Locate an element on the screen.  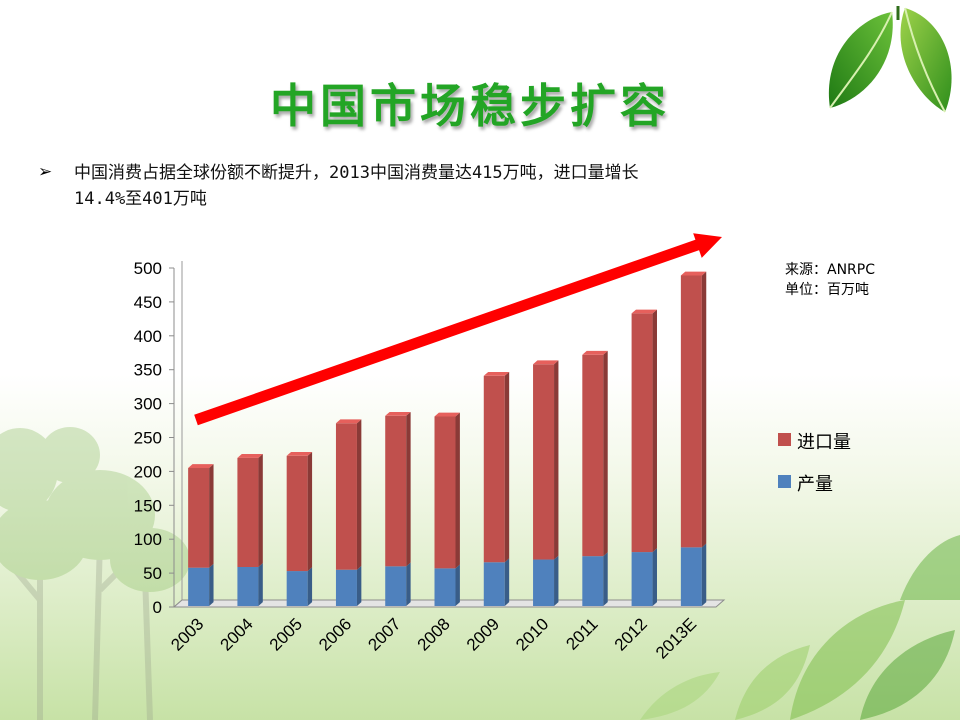
bullet-text-line-2: 14.4%至401万吨 is located at coordinates (140, 199).